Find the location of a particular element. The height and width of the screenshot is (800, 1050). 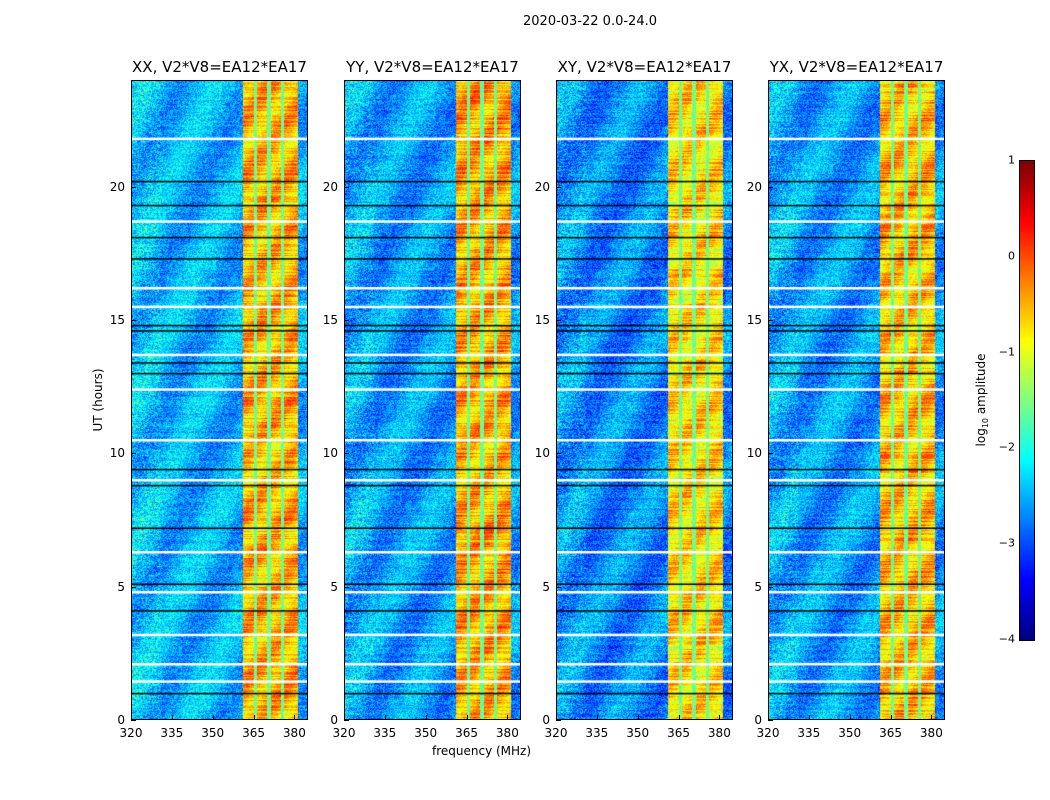

colorbar is located at coordinates (1027, 400).